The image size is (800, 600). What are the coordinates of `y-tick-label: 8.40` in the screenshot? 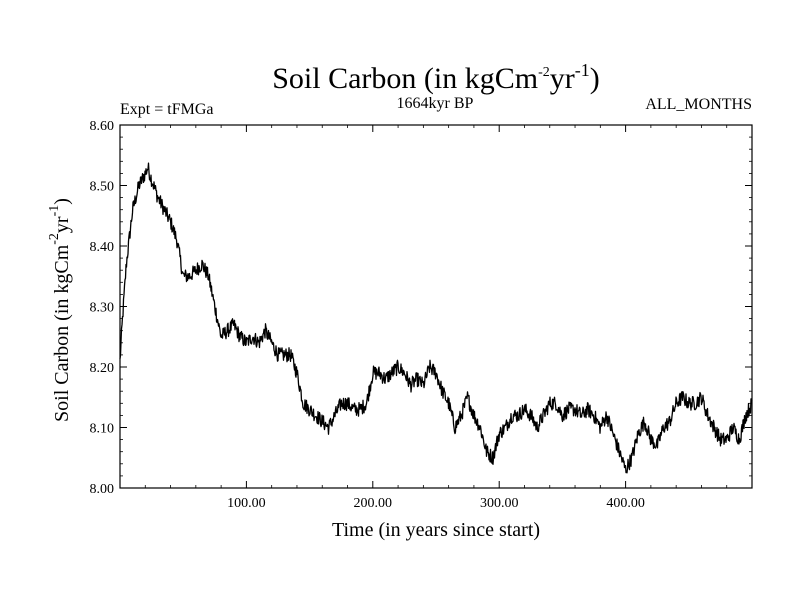 It's located at (102, 247).